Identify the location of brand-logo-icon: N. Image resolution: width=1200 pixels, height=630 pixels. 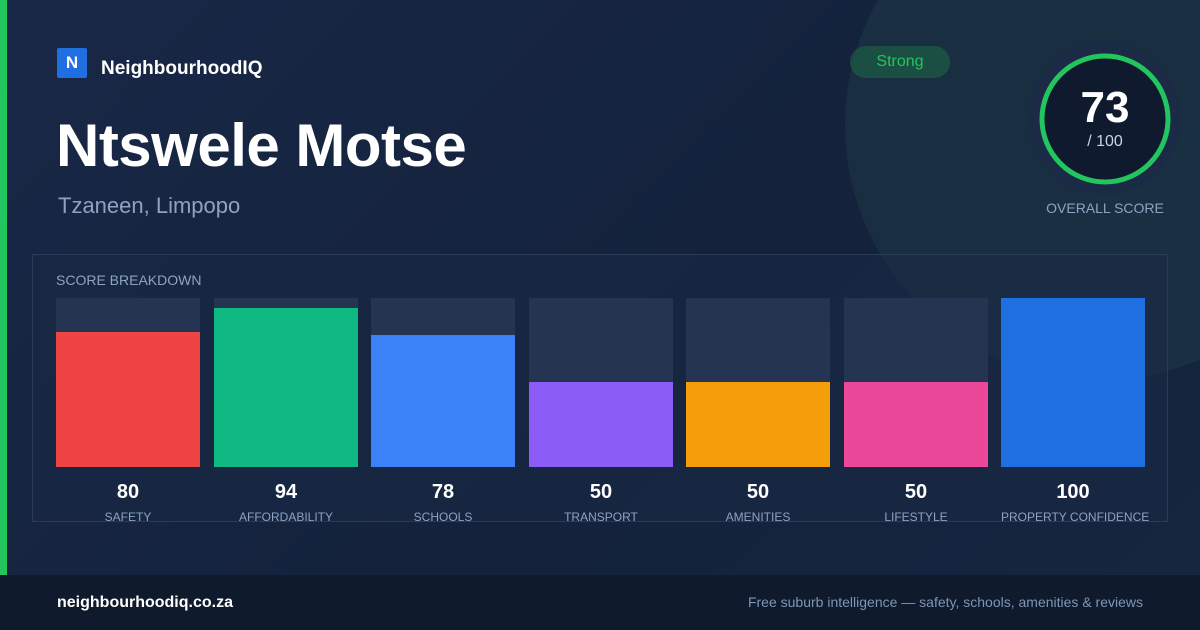
(72, 63).